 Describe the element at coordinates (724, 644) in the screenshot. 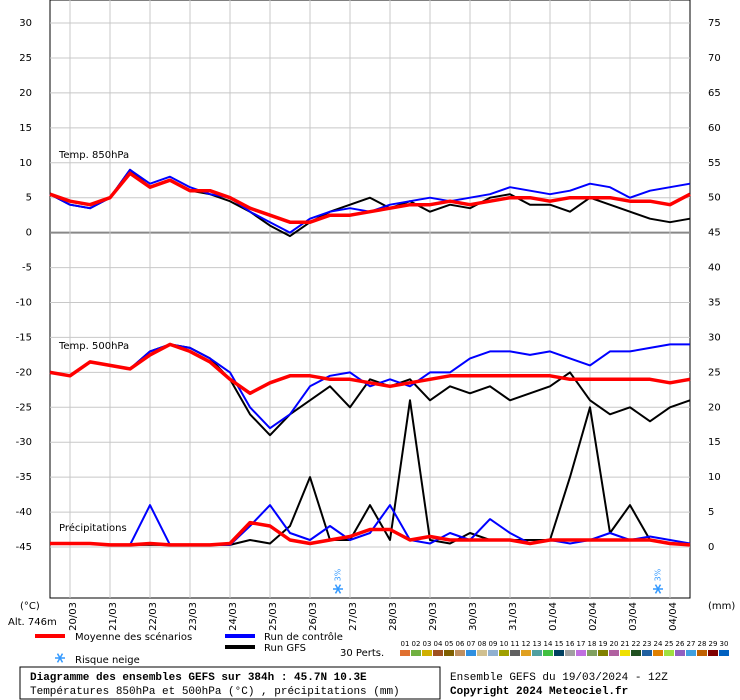

I see `perturbation-number: 30` at that location.